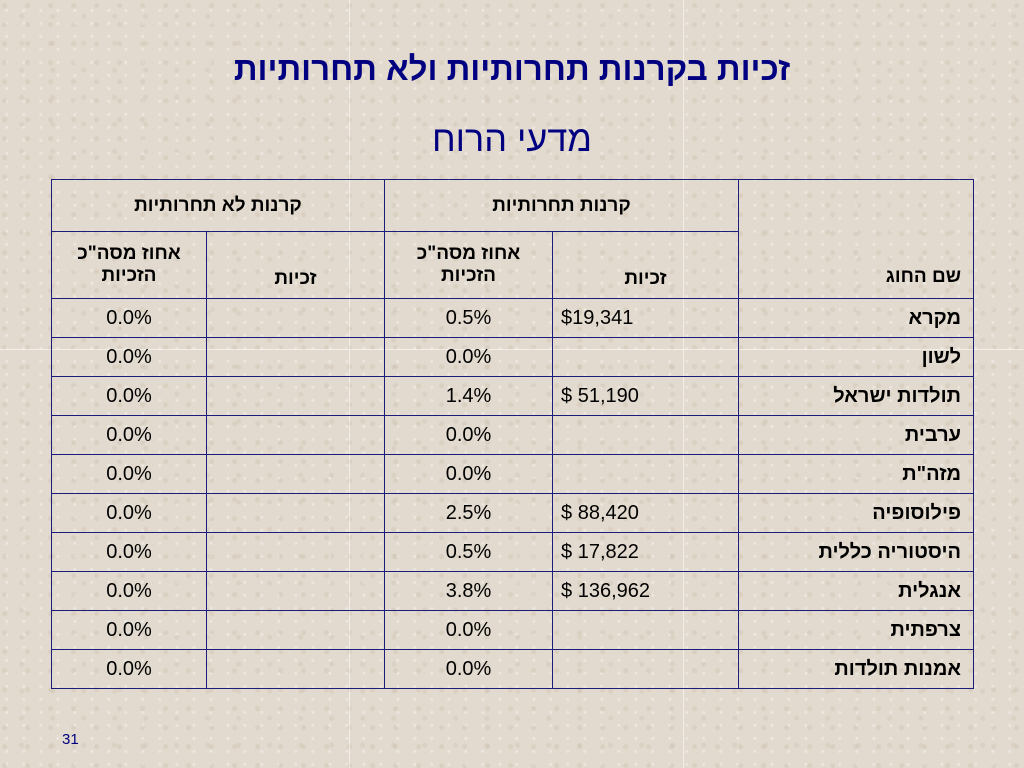 The width and height of the screenshot is (1024, 768). What do you see at coordinates (646, 396) in the screenshot?
I see `competitive-rights-cell: $ 51,190` at bounding box center [646, 396].